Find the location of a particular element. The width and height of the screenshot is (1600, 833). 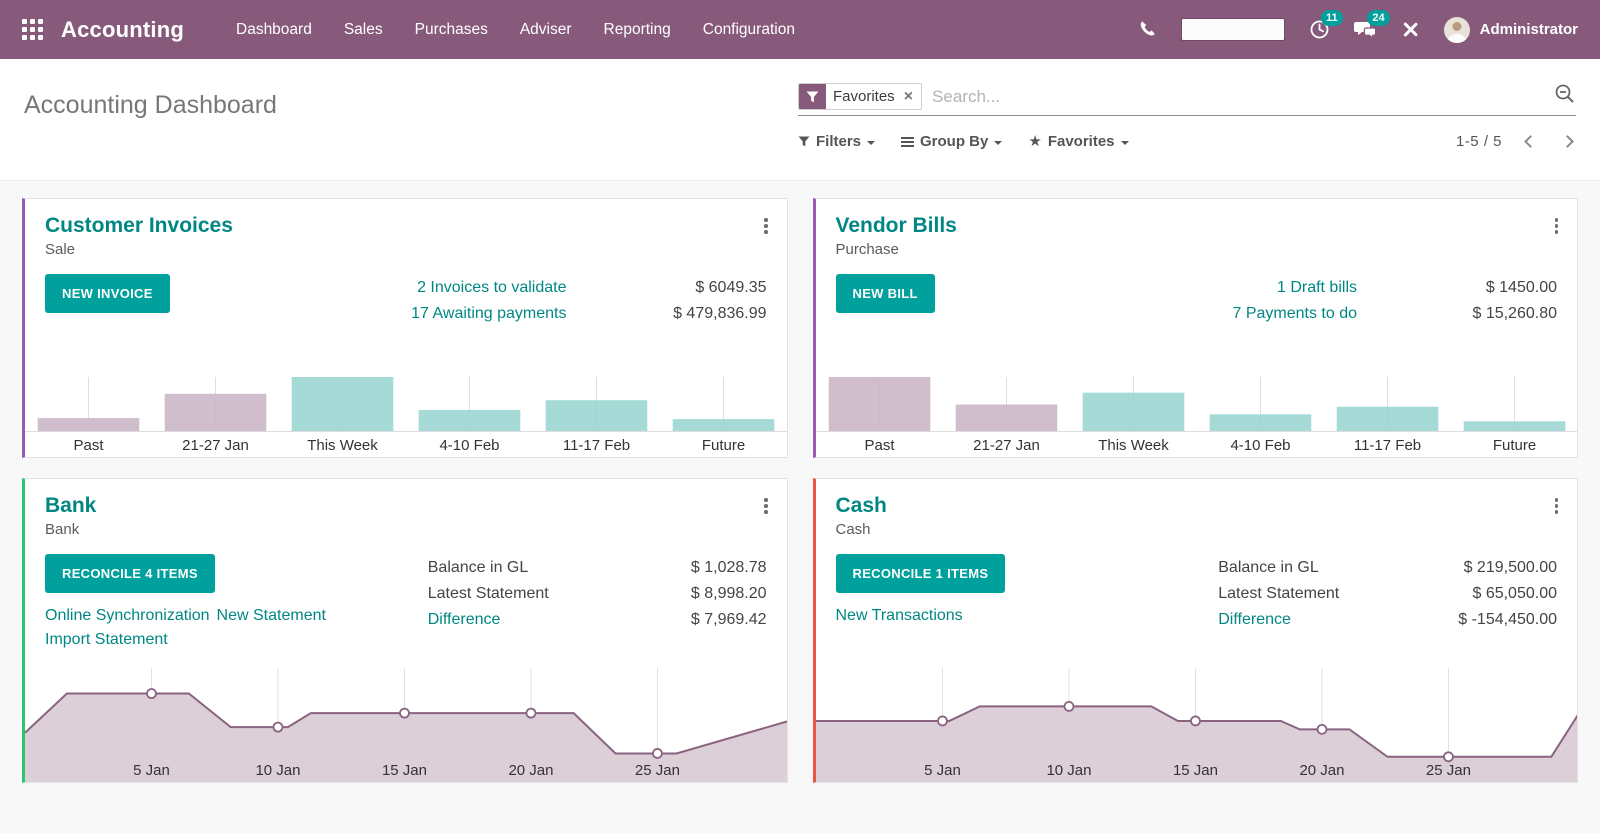

phone-icon is located at coordinates (1147, 29).